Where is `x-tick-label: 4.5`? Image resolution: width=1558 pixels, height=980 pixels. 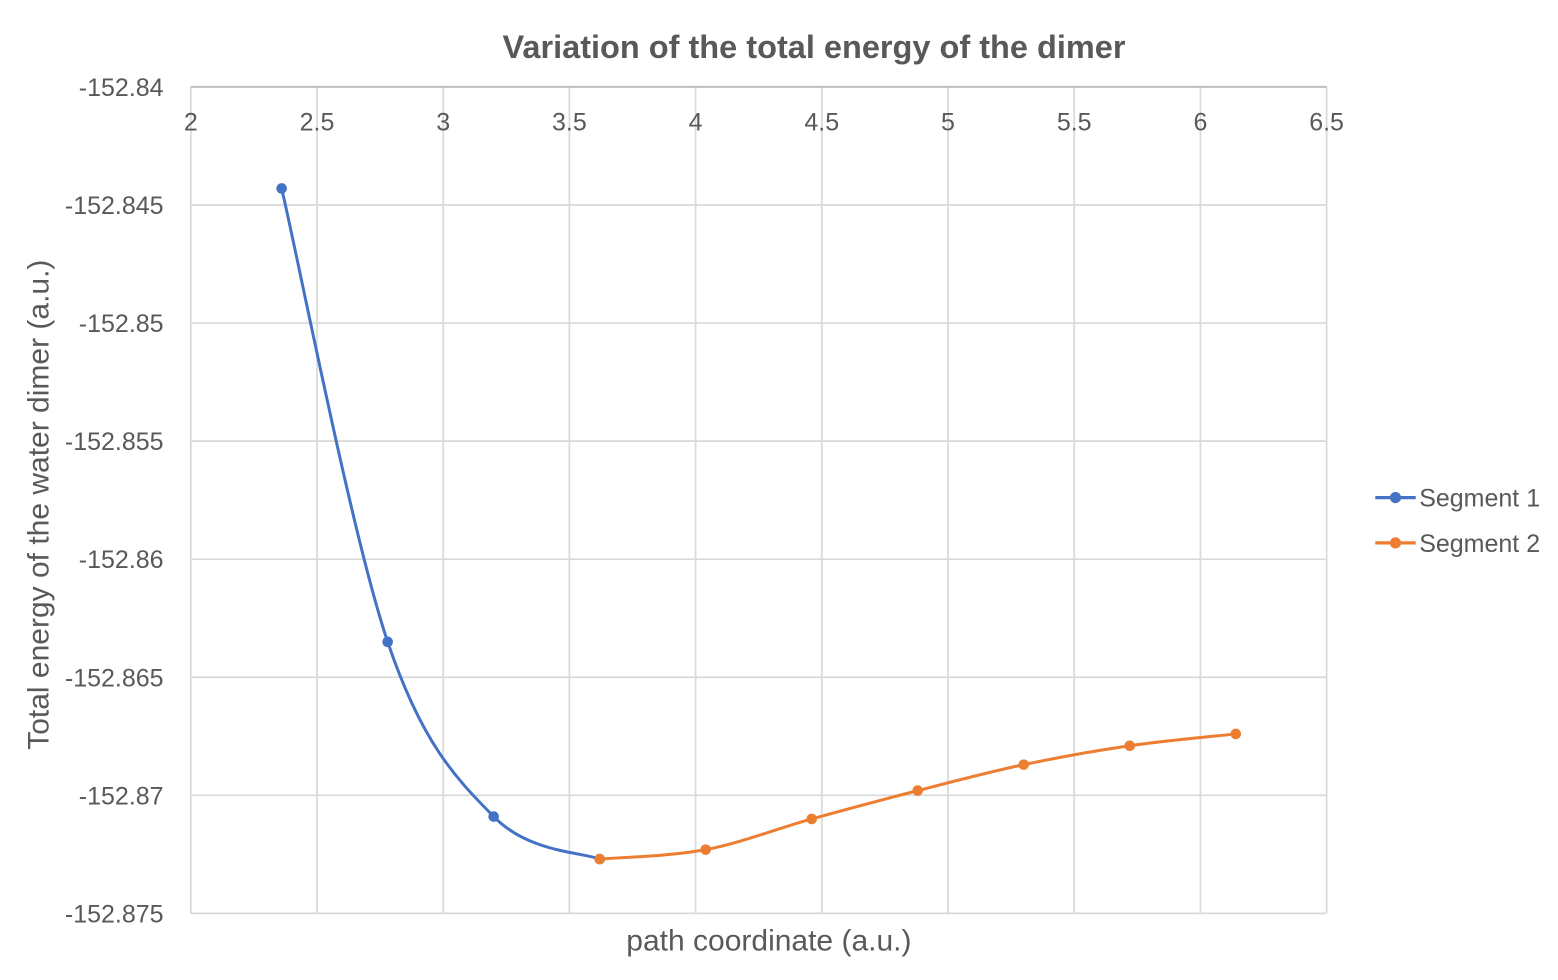 x-tick-label: 4.5 is located at coordinates (821, 123).